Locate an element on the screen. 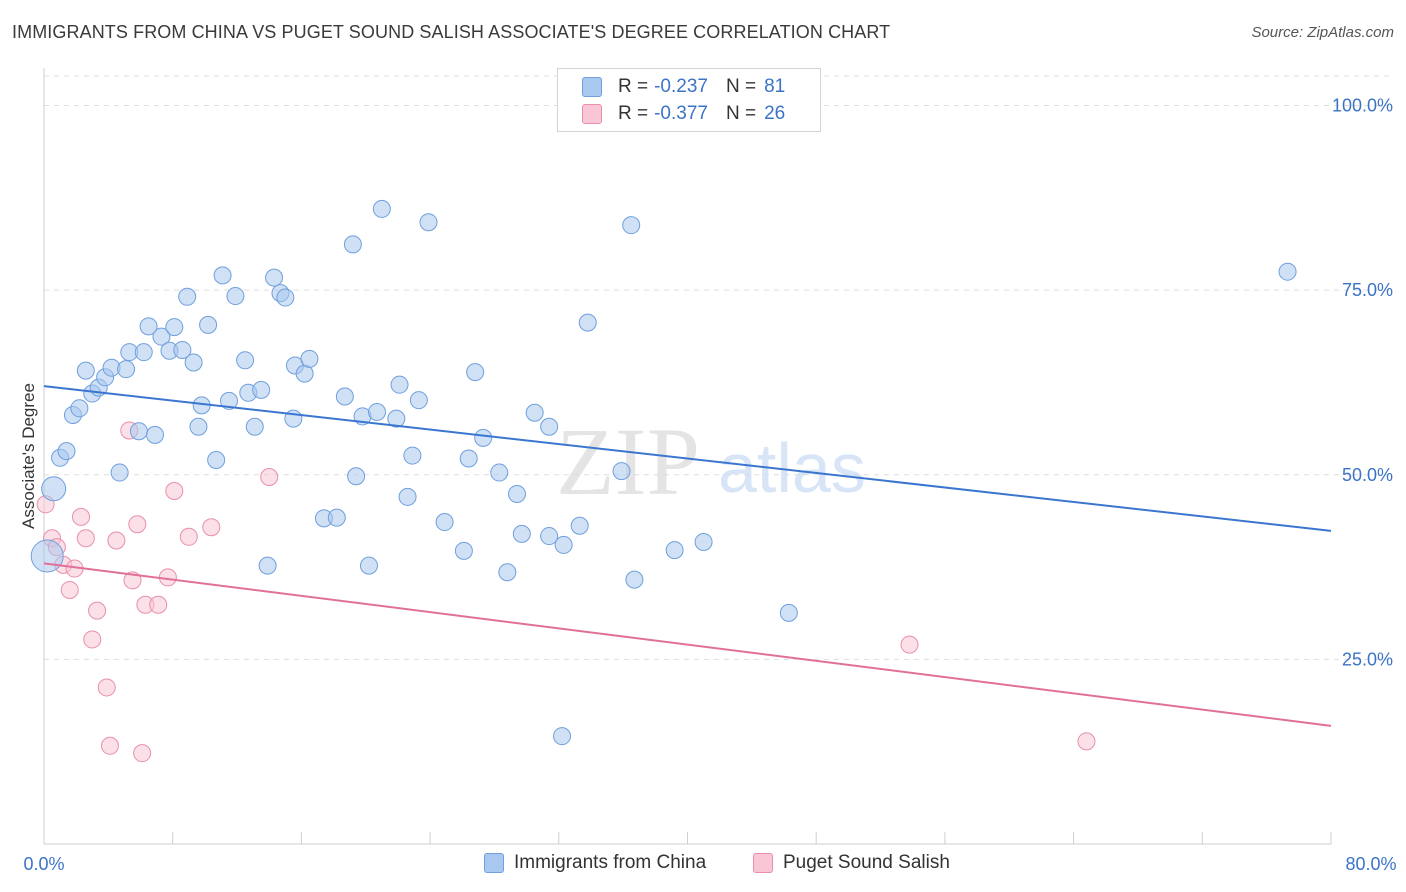 This screenshot has width=1406, height=892. watermark-zip: ZIP is located at coordinates (628, 461).